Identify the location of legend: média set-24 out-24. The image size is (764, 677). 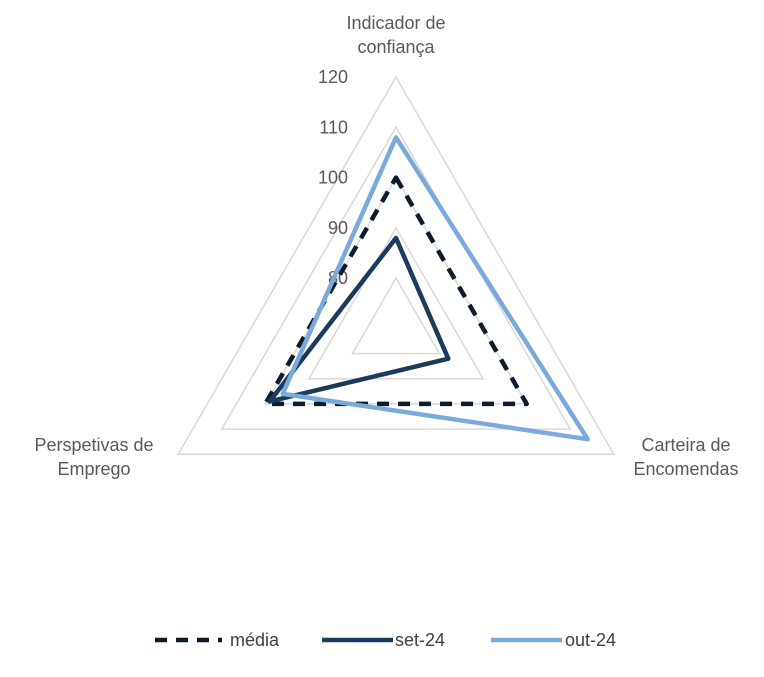
(385, 640).